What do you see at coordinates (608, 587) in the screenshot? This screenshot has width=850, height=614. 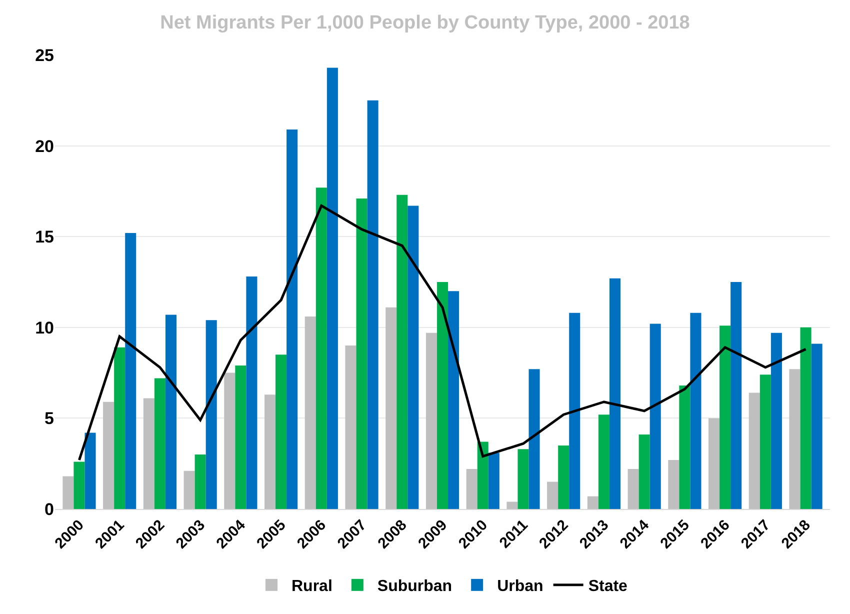 I see `legend-label: State` at bounding box center [608, 587].